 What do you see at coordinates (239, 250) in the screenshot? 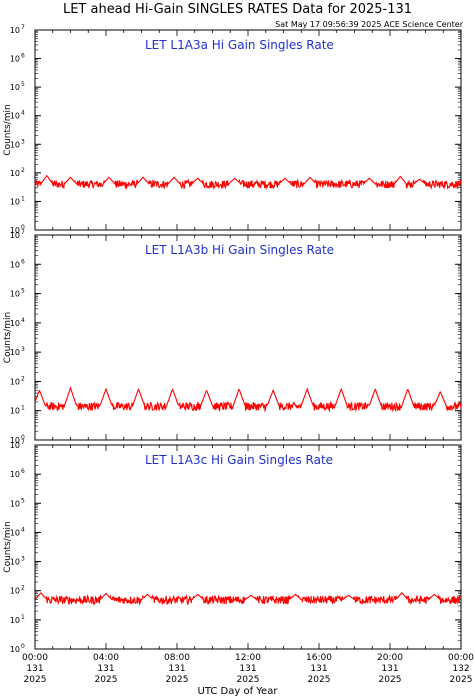
I see `panel-title: LET L1A3b Hi Gain Singles Rate` at bounding box center [239, 250].